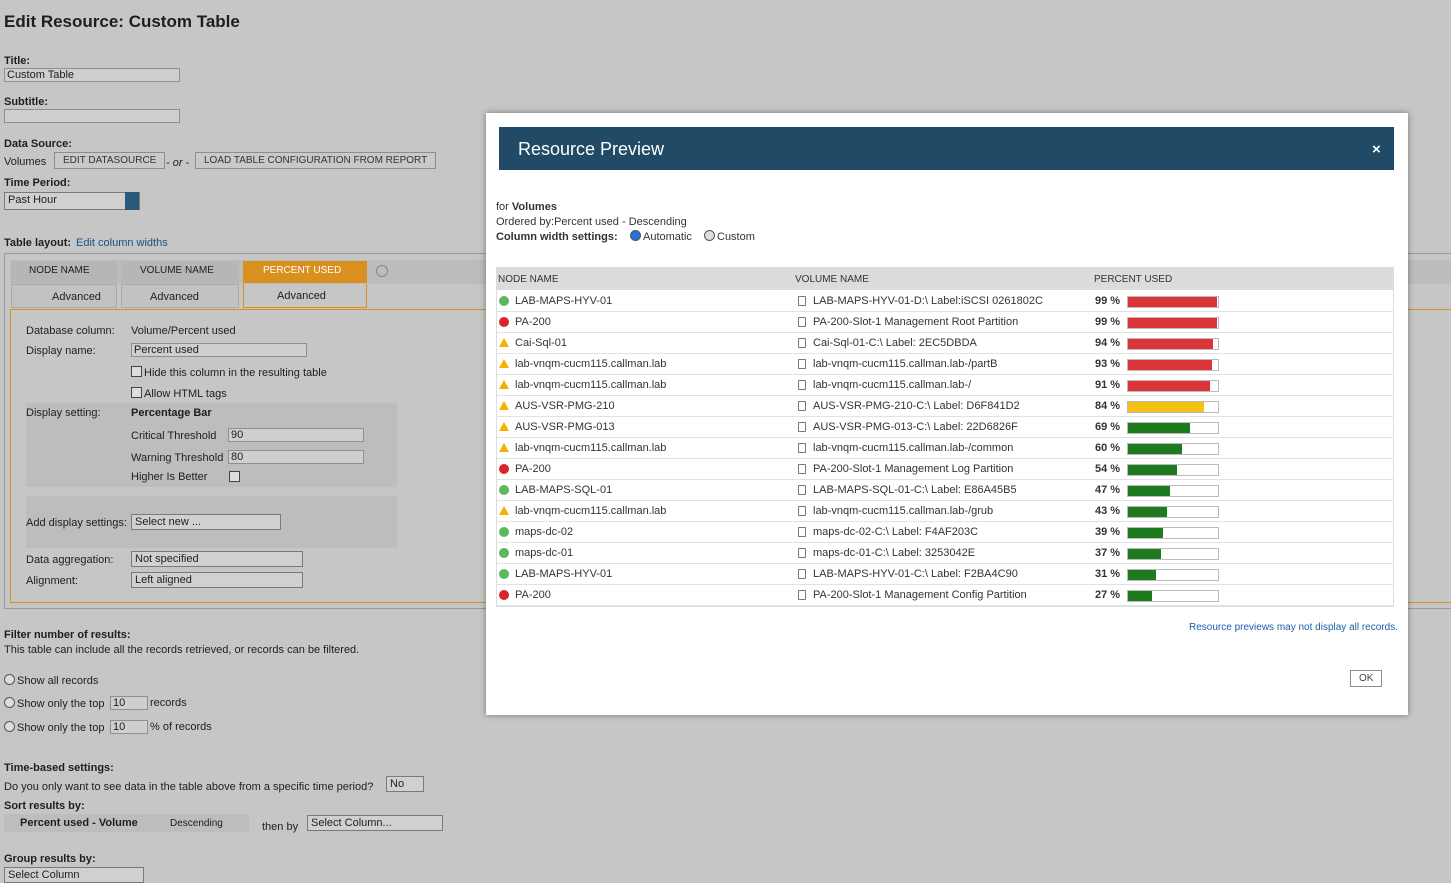 This screenshot has height=883, width=1451. I want to click on modal-header, so click(946, 148).